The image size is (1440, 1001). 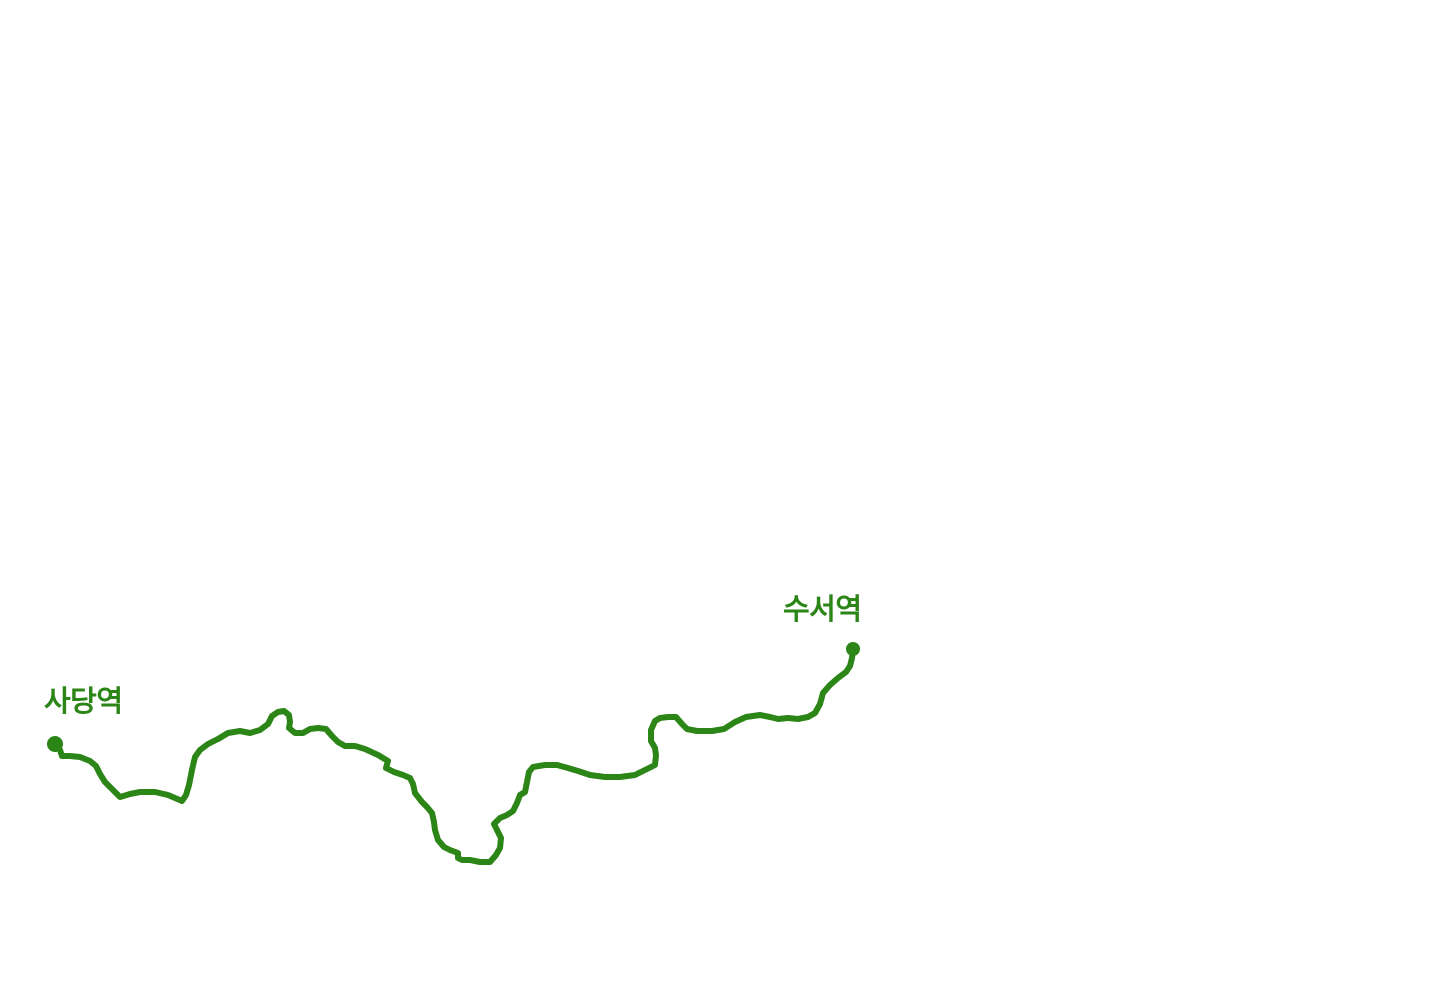 What do you see at coordinates (822, 609) in the screenshot?
I see `end-station-label: 수서역` at bounding box center [822, 609].